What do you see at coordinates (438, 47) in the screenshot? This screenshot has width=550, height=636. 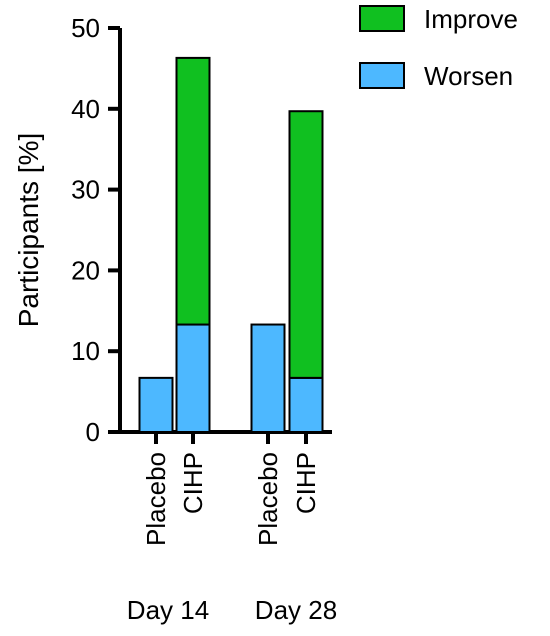 I see `legend: Improve Worsen` at bounding box center [438, 47].